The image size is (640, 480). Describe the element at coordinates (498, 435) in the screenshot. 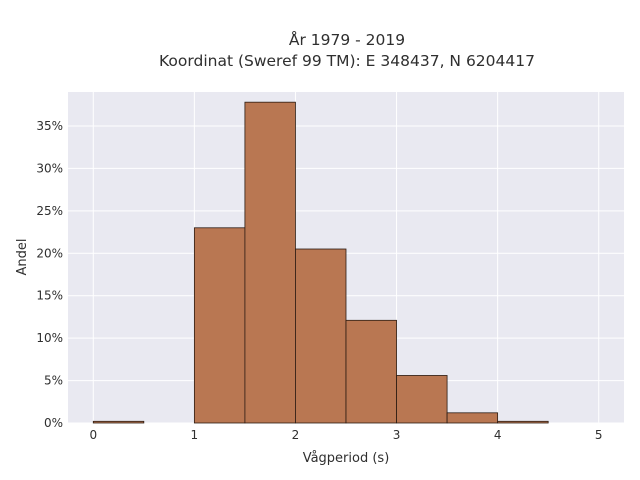

I see `x-tick-label: 4` at that location.